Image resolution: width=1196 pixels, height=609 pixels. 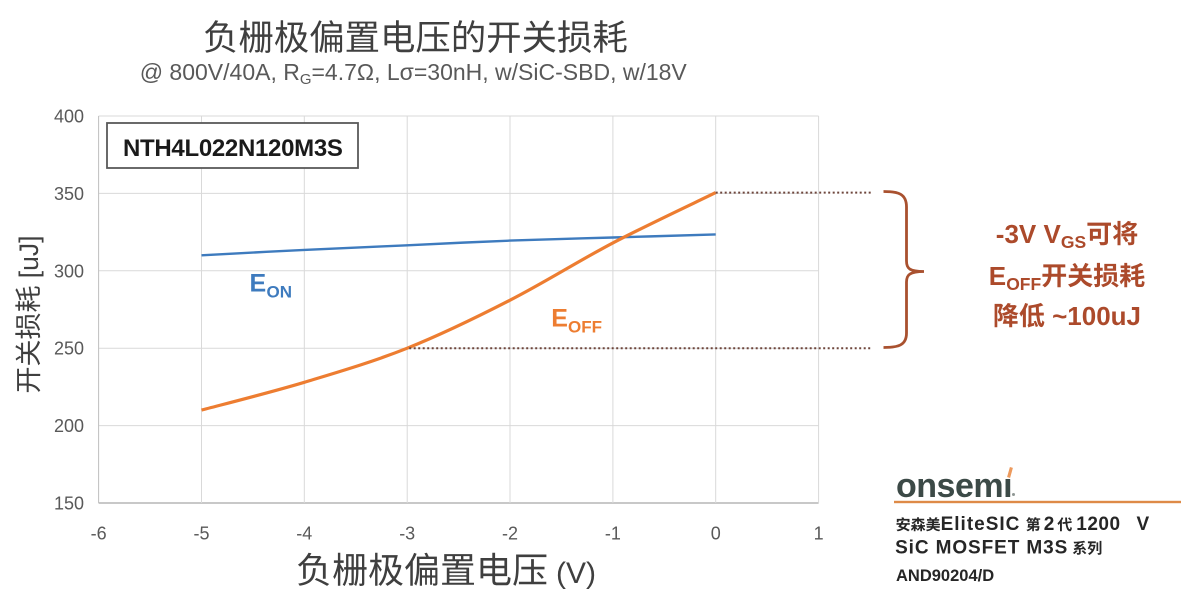 I want to click on svg-text:=4.7Ω, Lσ=30nH, w/SiC-SBD, w/1: =4.7Ω, Lσ=30nH, w/SiC-SBD, w/18V, so click(x=500, y=72).